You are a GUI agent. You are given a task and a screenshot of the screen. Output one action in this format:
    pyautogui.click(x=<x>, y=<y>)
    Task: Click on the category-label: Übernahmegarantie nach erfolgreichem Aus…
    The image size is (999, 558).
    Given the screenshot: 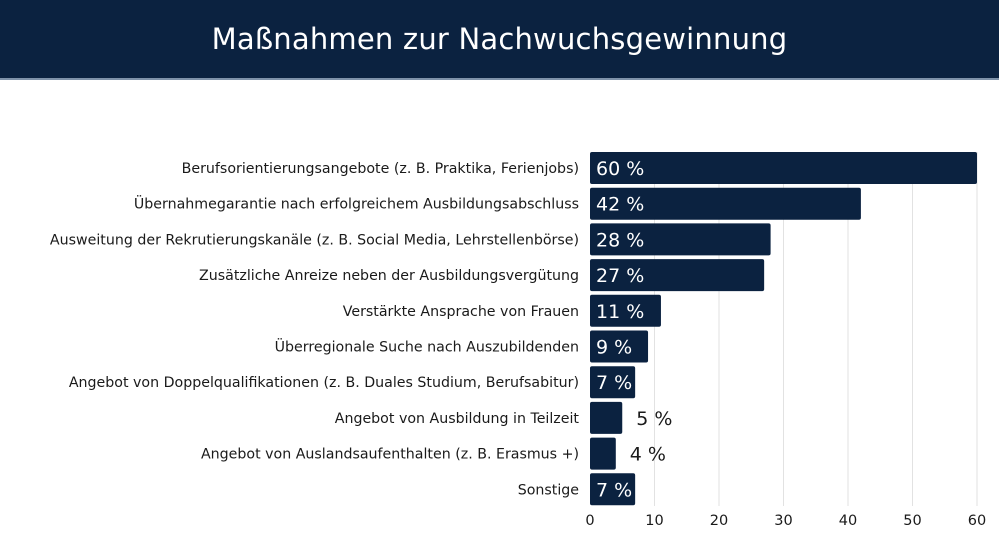 What is the action you would take?
    pyautogui.click(x=356, y=204)
    